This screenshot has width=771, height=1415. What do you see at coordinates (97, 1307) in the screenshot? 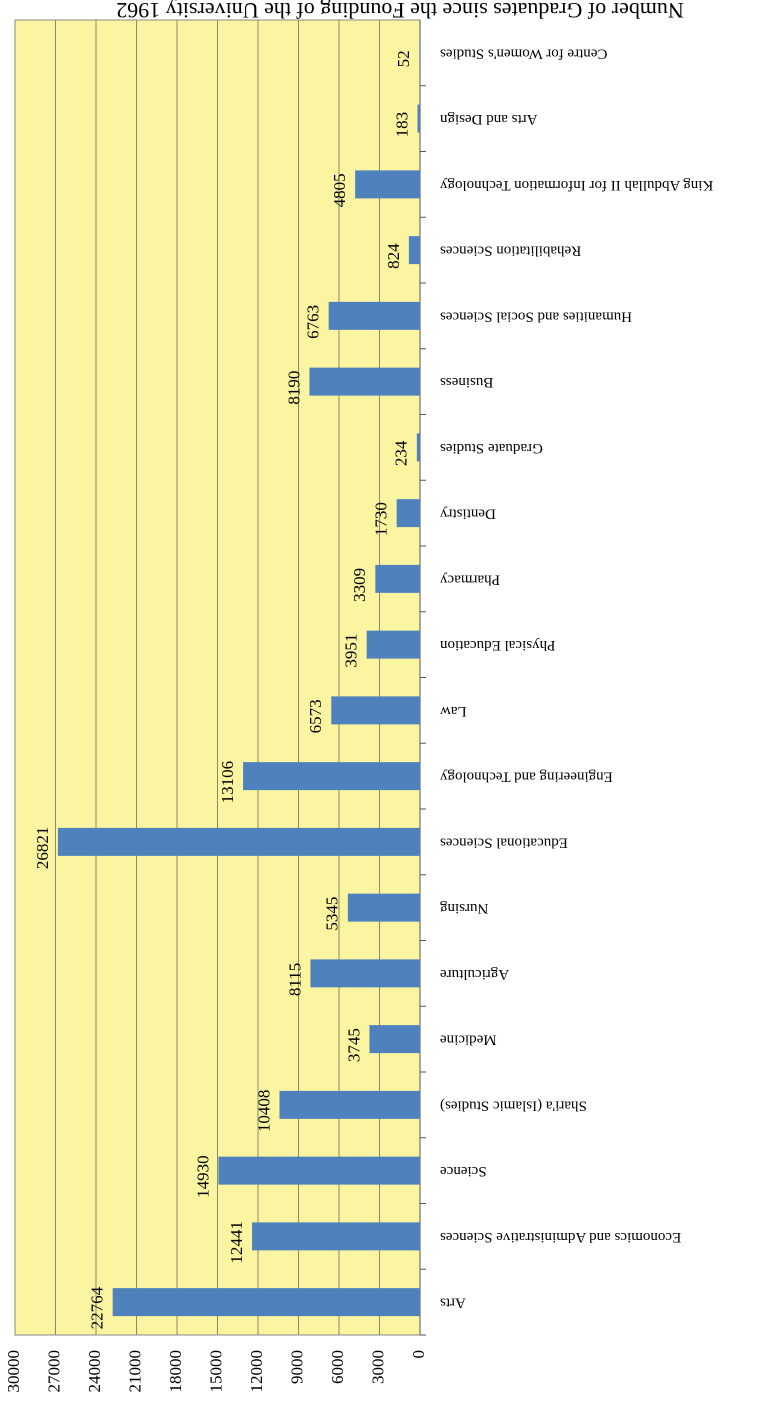
I see `value-label: 22764` at bounding box center [97, 1307].